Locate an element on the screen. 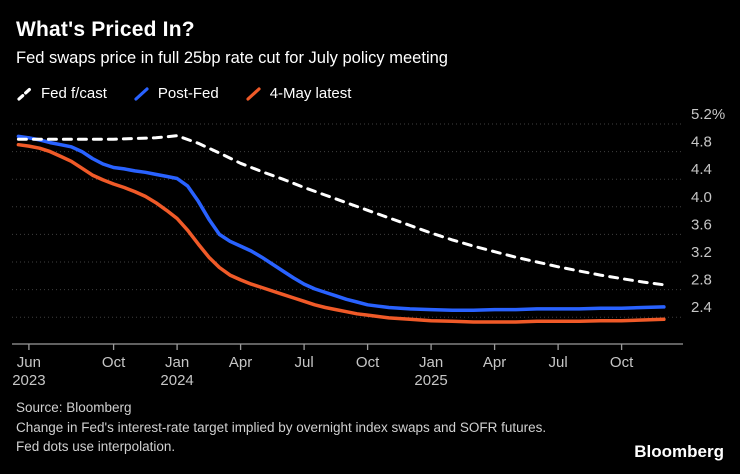  y-axis-label: 5.2% is located at coordinates (708, 115).